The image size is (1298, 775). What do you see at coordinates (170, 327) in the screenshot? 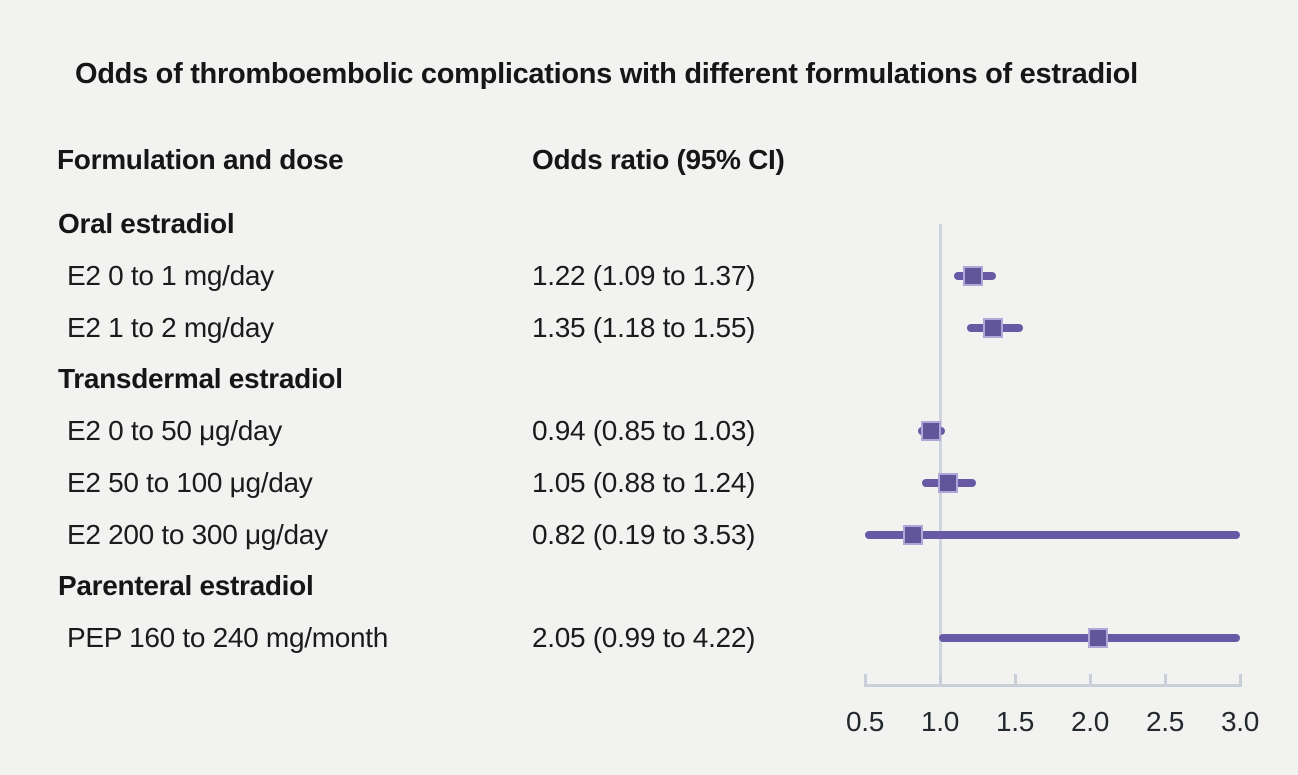
I see `row-label: E2 1 to 2 mg/day` at bounding box center [170, 327].